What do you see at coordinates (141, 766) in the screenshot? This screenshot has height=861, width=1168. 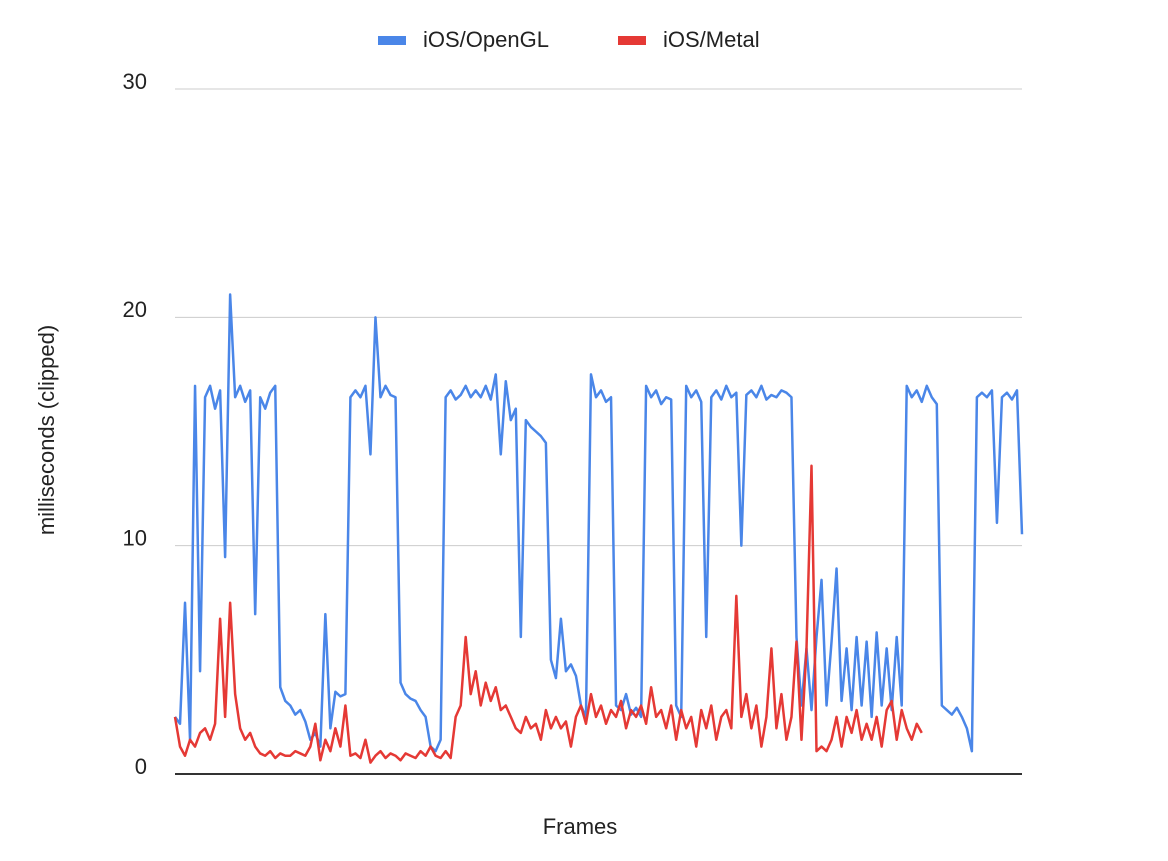 I see `y-tick-label: 0` at bounding box center [141, 766].